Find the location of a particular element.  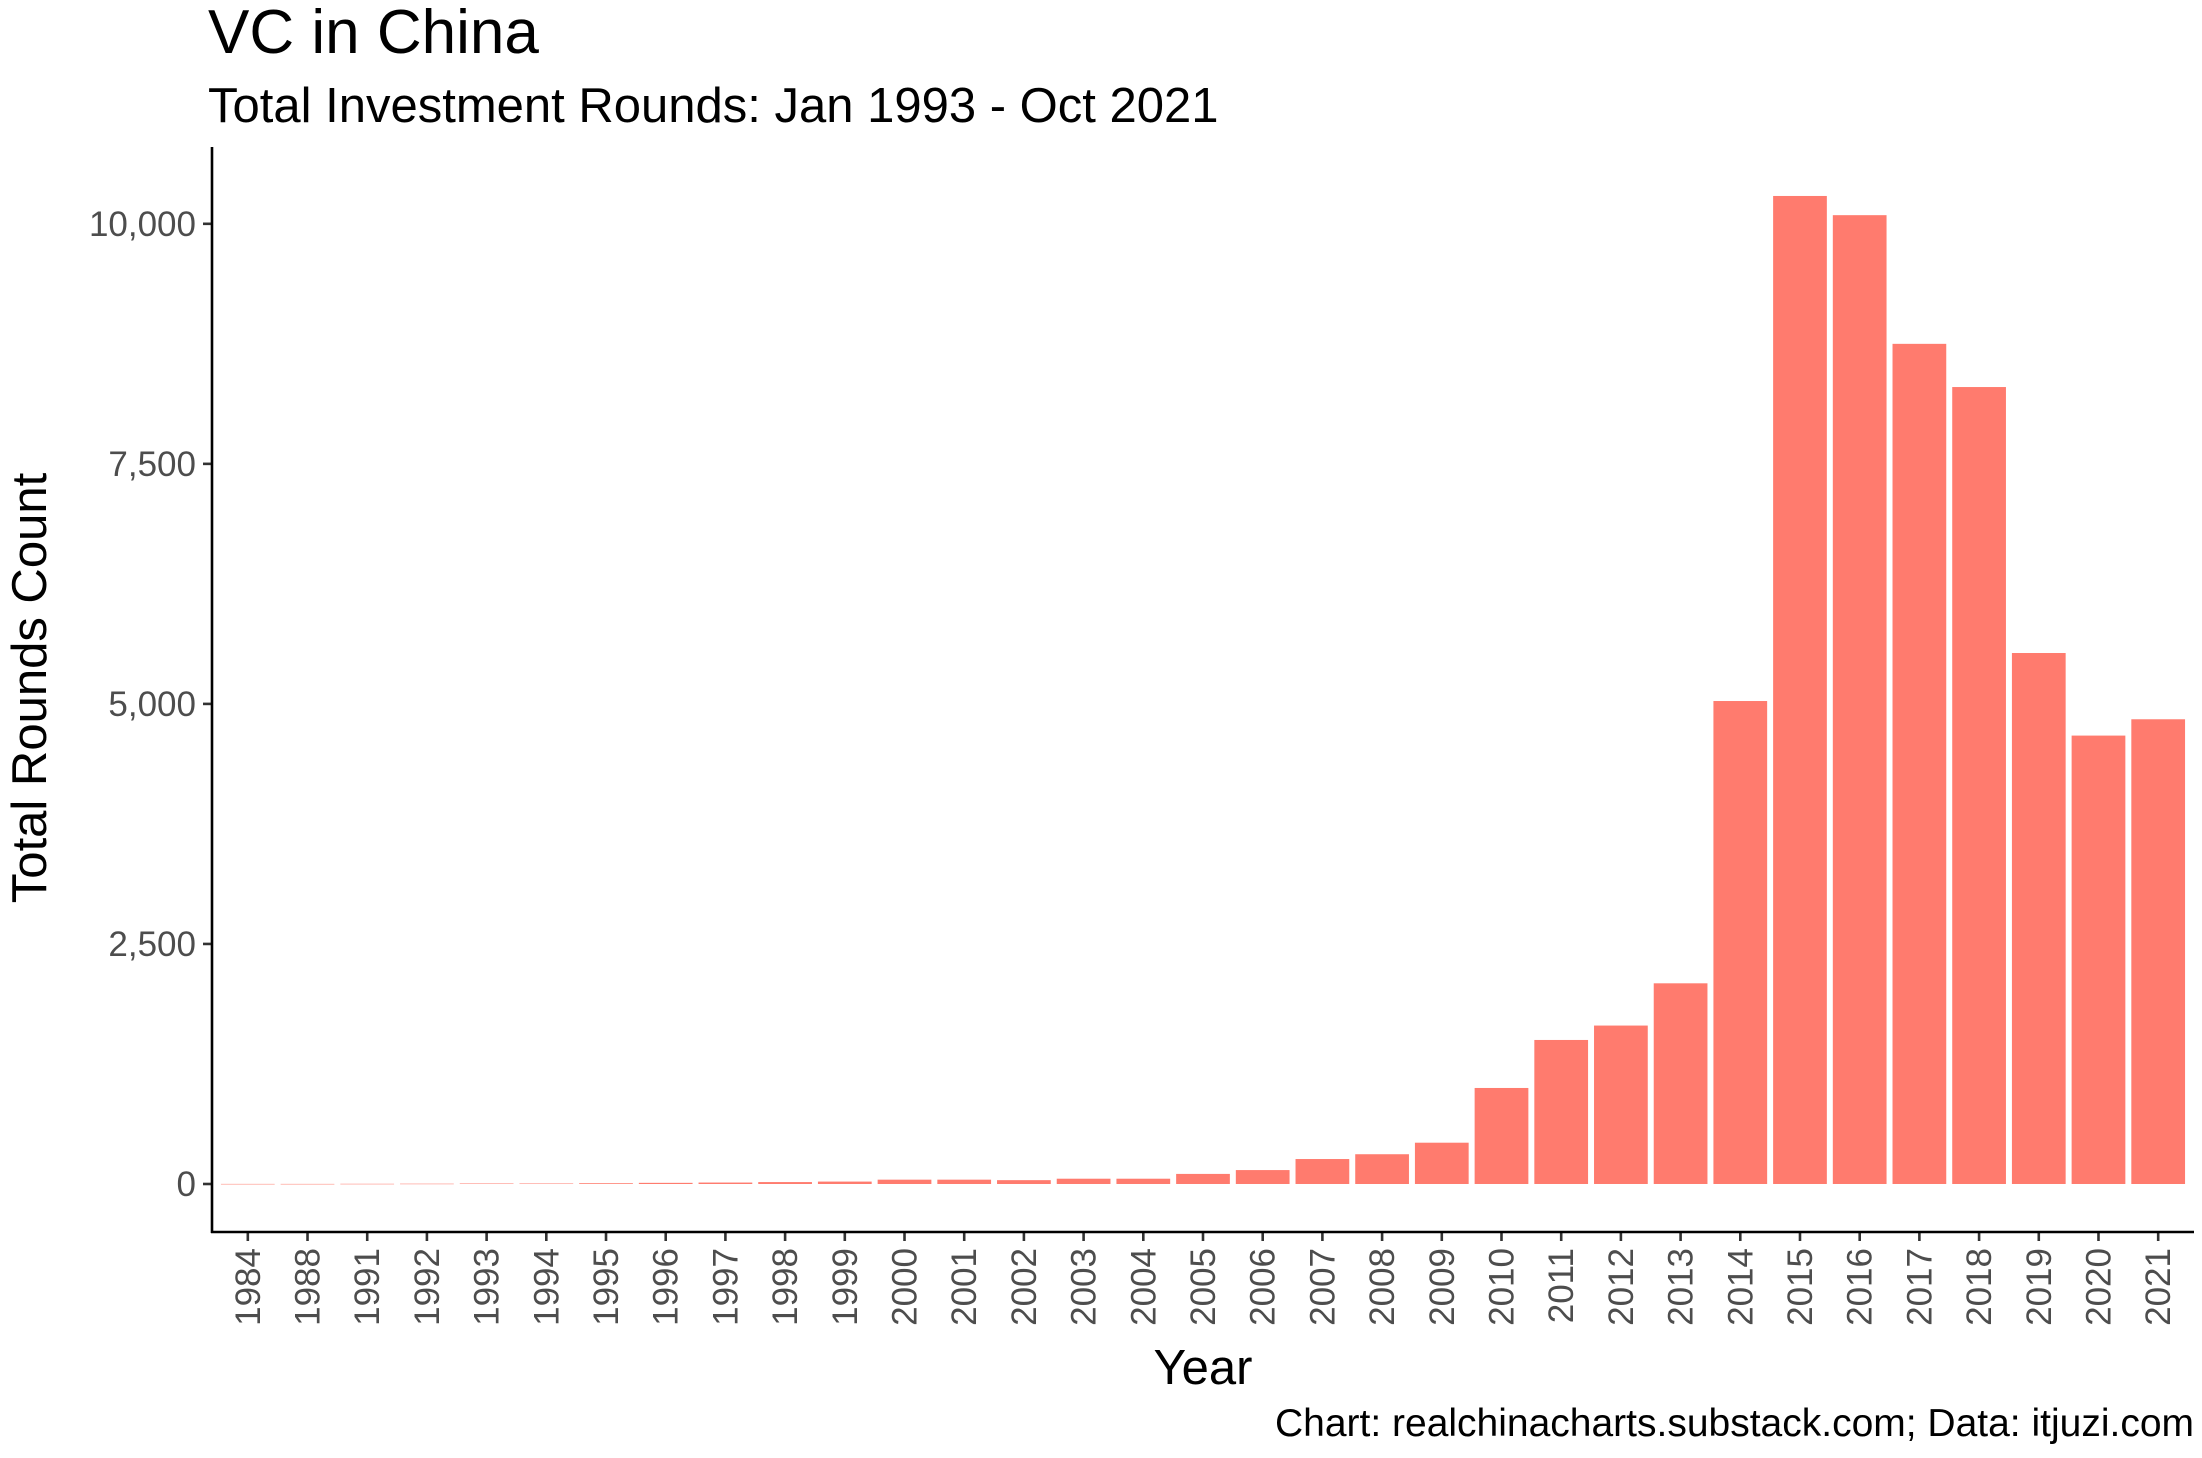

x-tick-label: 1991 is located at coordinates (367, 1287).